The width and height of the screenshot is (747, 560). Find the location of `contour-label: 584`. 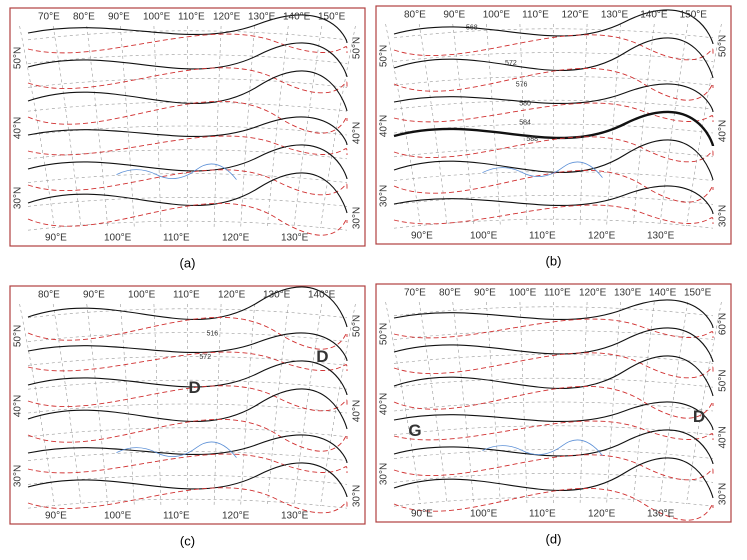

contour-label: 584 is located at coordinates (525, 122).